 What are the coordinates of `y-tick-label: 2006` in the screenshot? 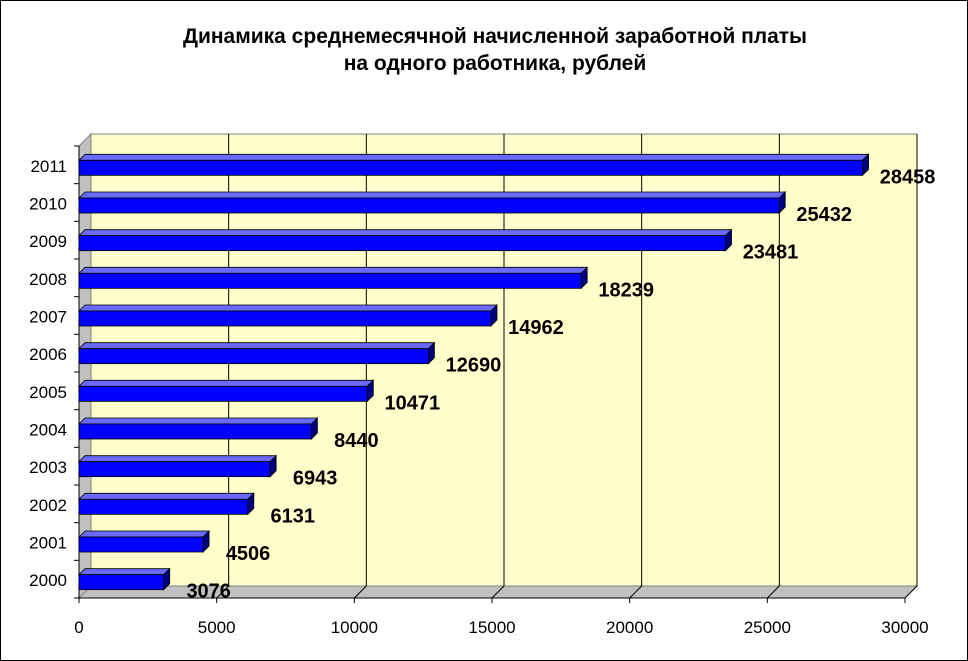 It's located at (48, 354).